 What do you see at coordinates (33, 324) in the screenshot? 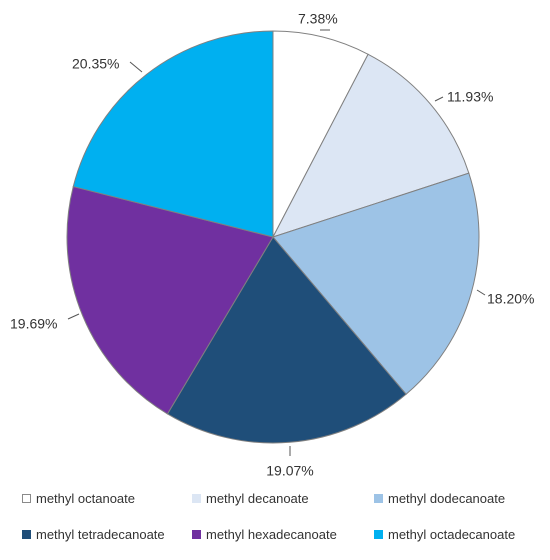
I see `data-label-methyl-hexadecanoate: 19.69%` at bounding box center [33, 324].